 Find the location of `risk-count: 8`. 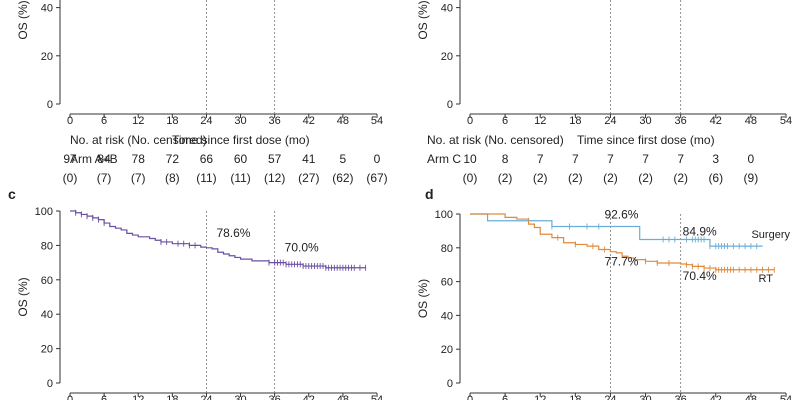

risk-count: 8 is located at coordinates (505, 159).